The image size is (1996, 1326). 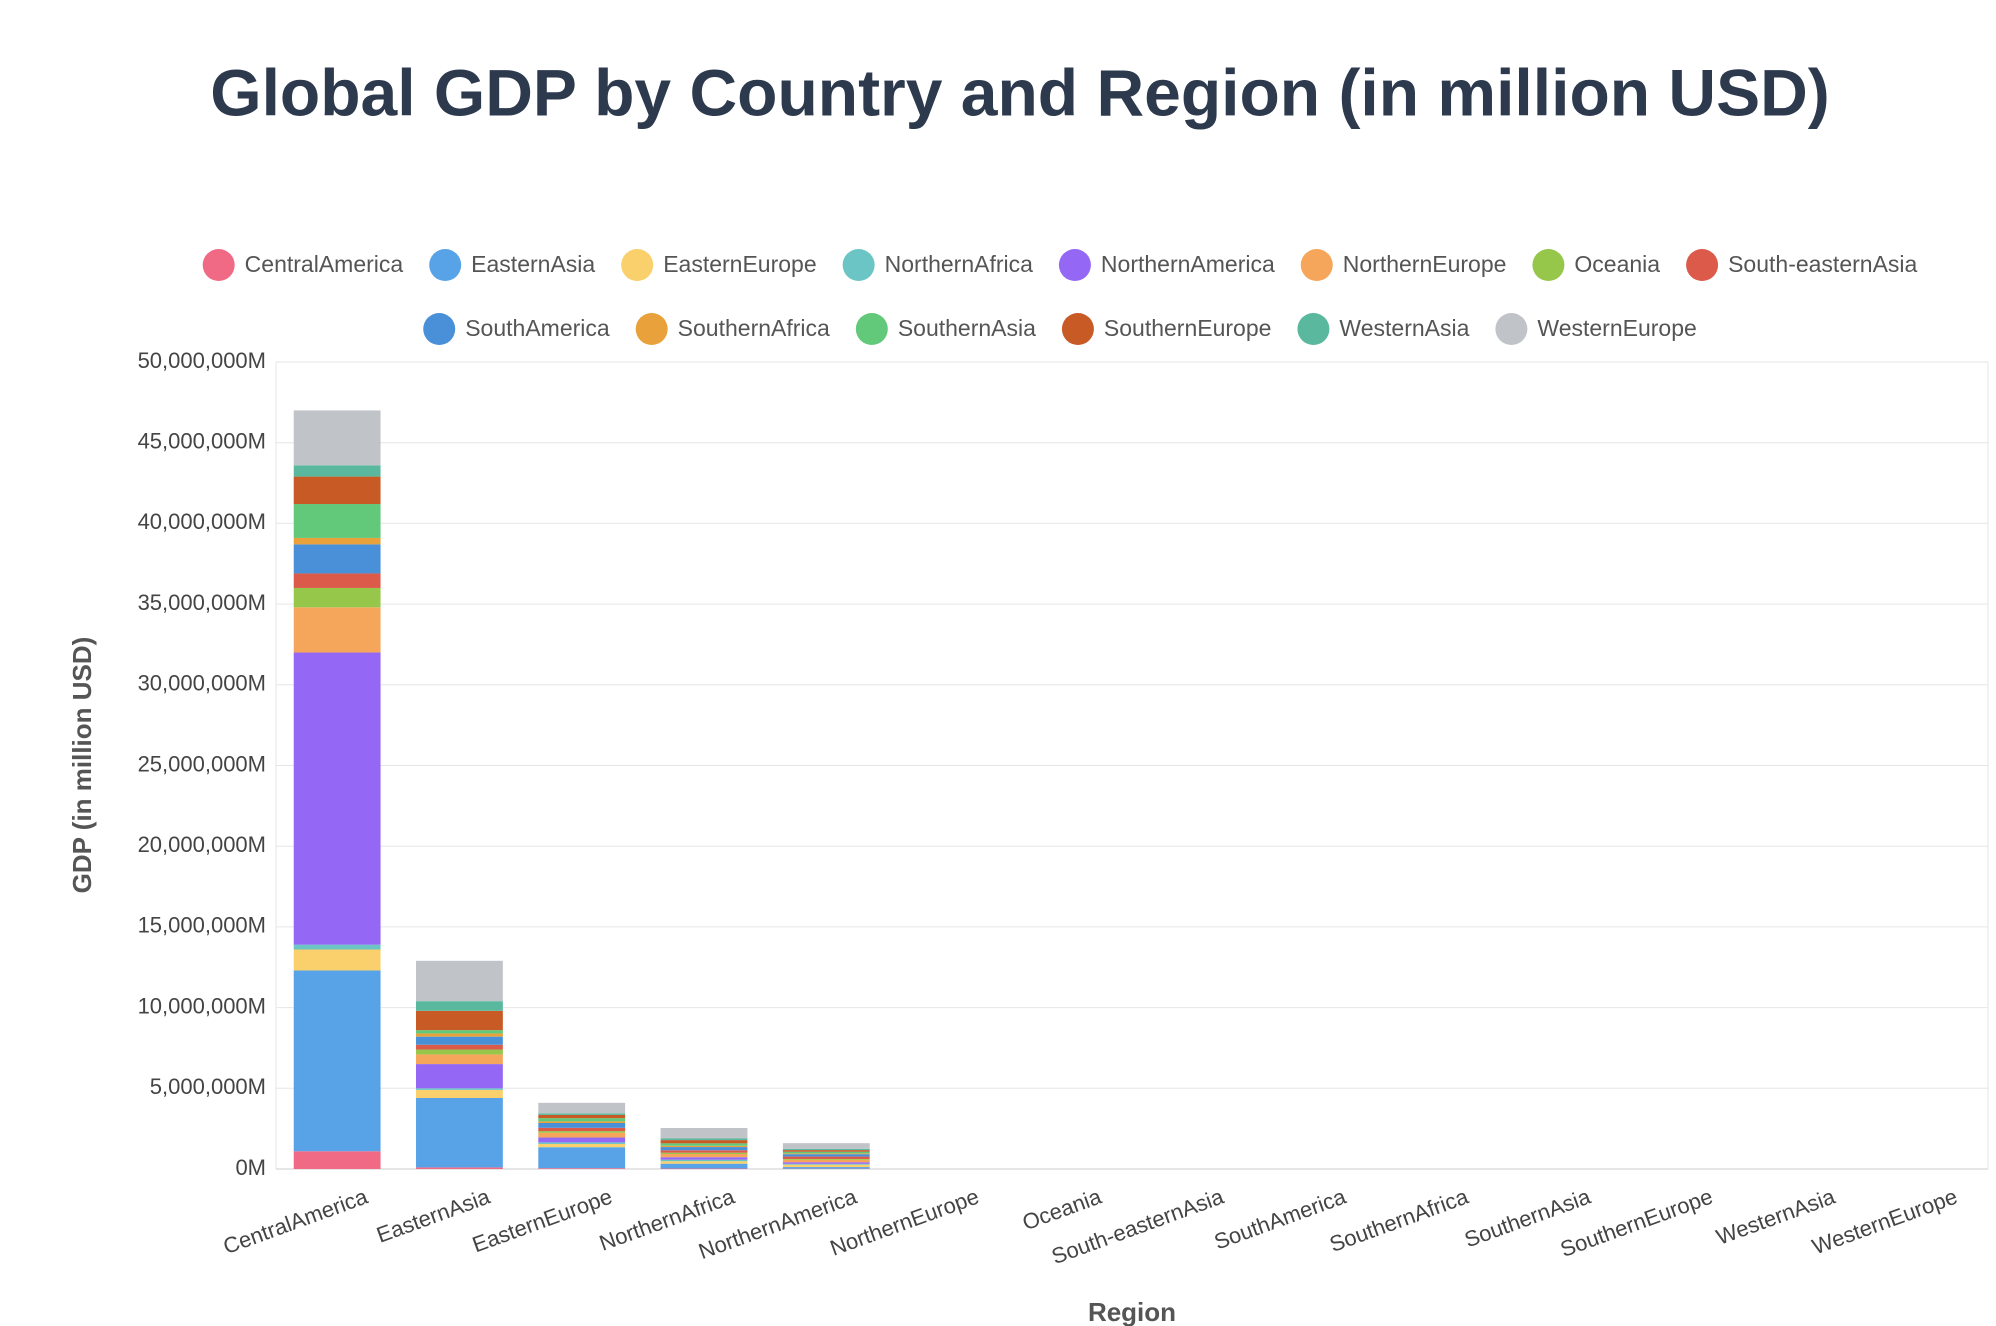 What do you see at coordinates (1616, 328) in the screenshot?
I see `legend-text: WesternEurope` at bounding box center [1616, 328].